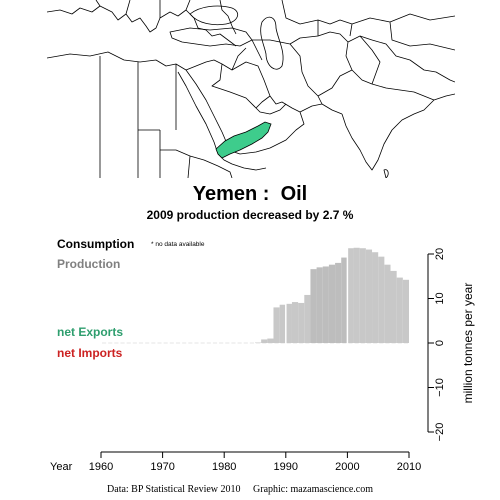  Describe the element at coordinates (243, 140) in the screenshot. I see `yemen-highlight` at that location.